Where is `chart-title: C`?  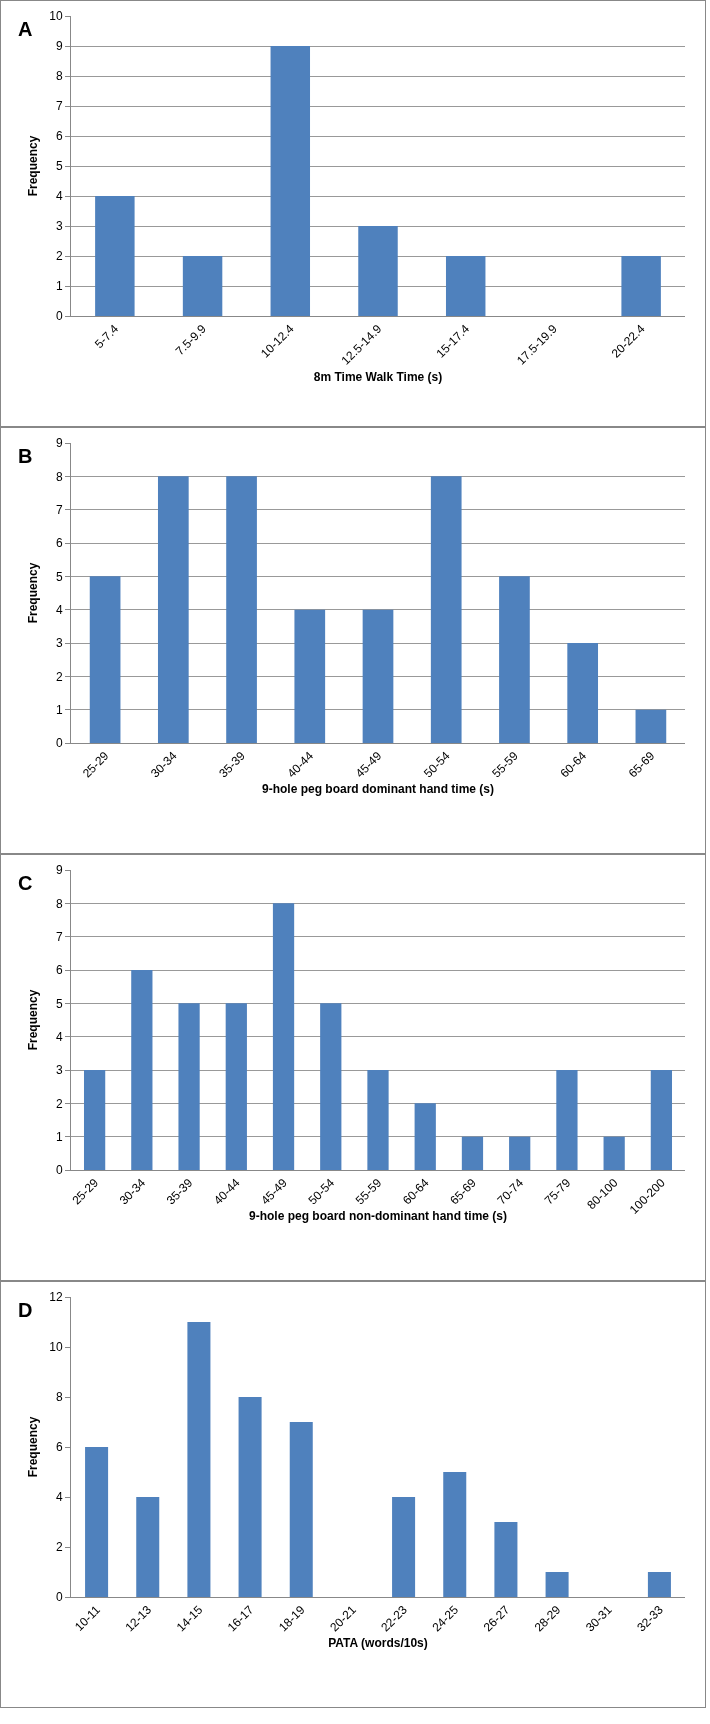 chart-title: C is located at coordinates (25, 883).